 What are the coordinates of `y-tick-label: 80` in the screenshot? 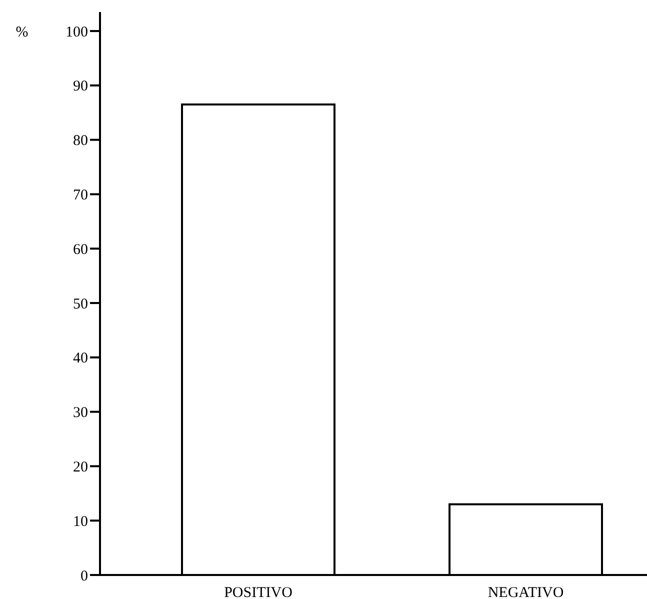 It's located at (80, 141).